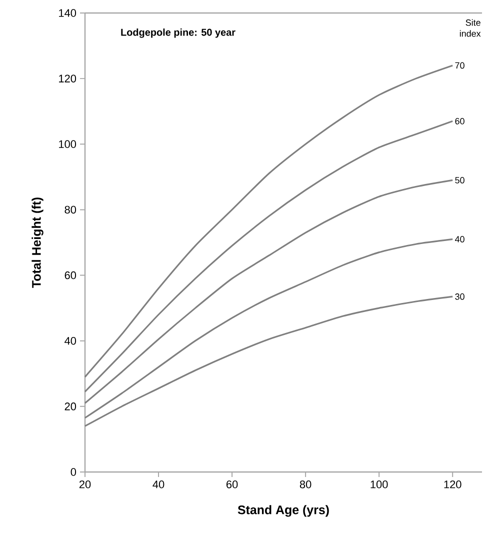  Describe the element at coordinates (459, 296) in the screenshot. I see `series-label: 30` at that location.